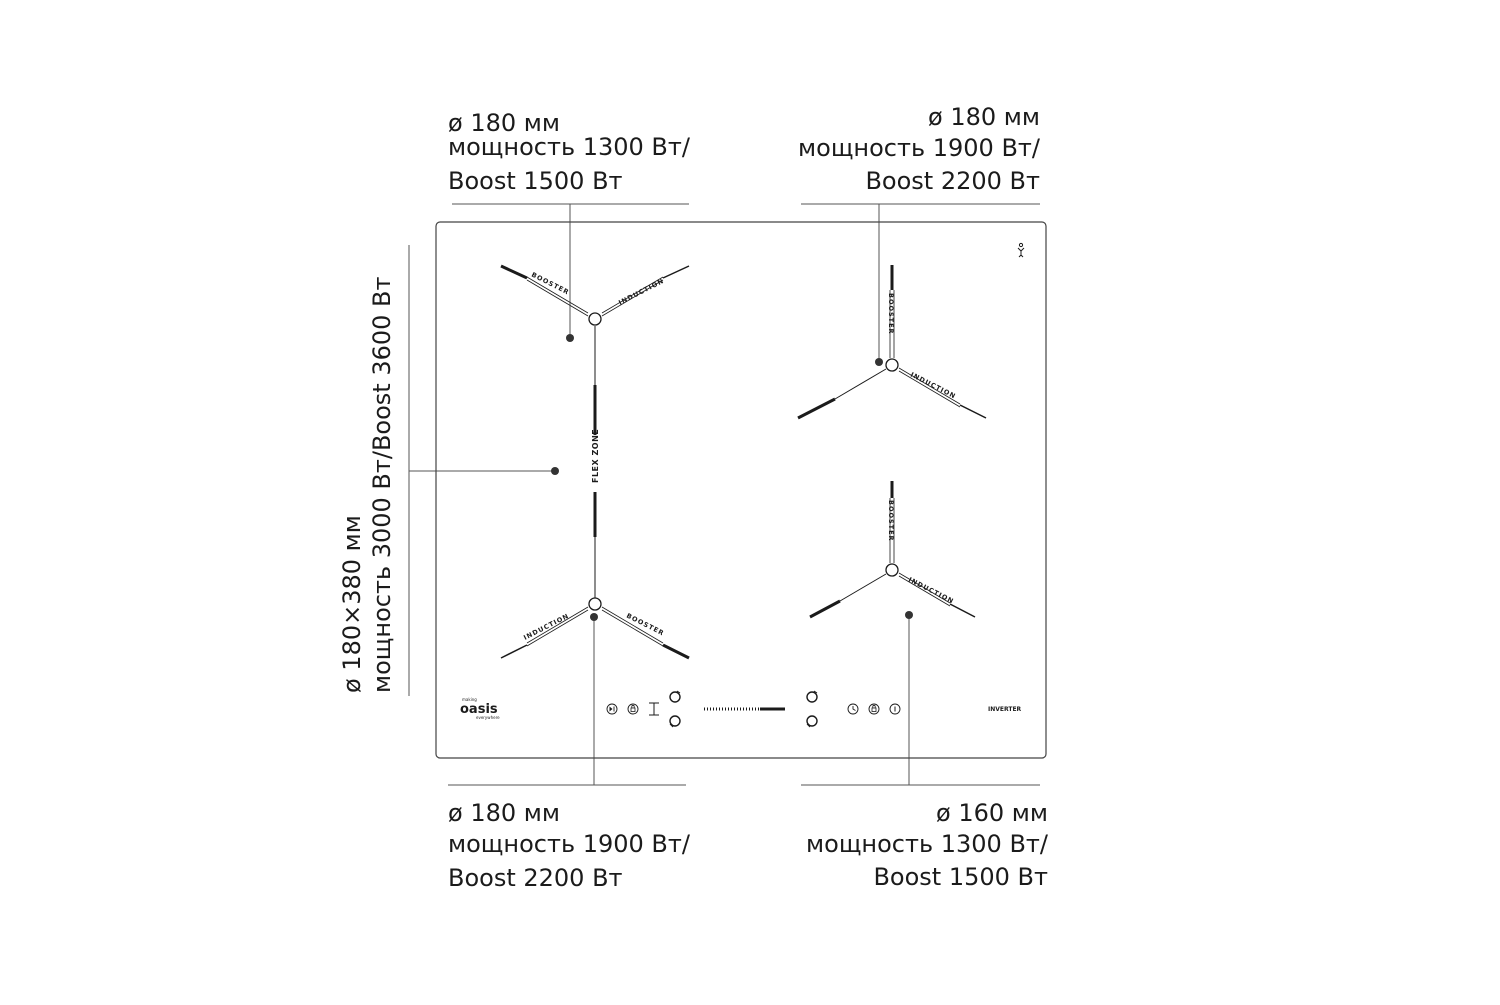  I want to click on bottom-right-power: мощность 1300 Вт/, so click(927, 844).